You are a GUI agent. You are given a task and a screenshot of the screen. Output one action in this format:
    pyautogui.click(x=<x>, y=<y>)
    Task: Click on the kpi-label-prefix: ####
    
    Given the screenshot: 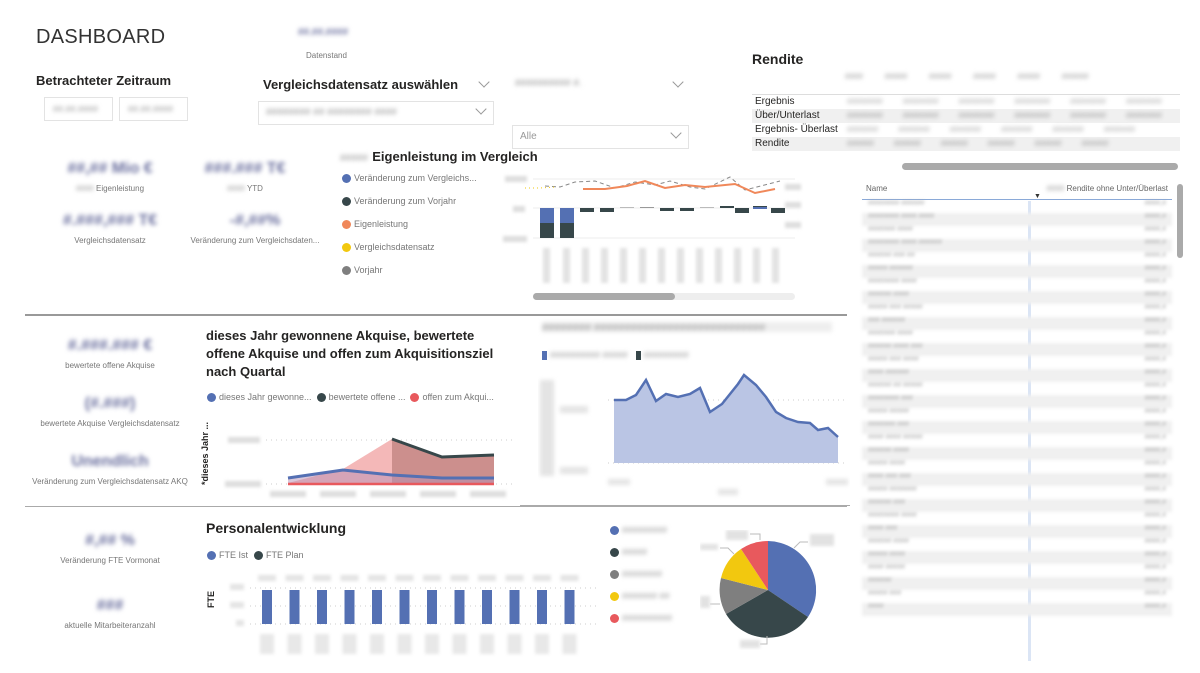 What is the action you would take?
    pyautogui.click(x=236, y=188)
    